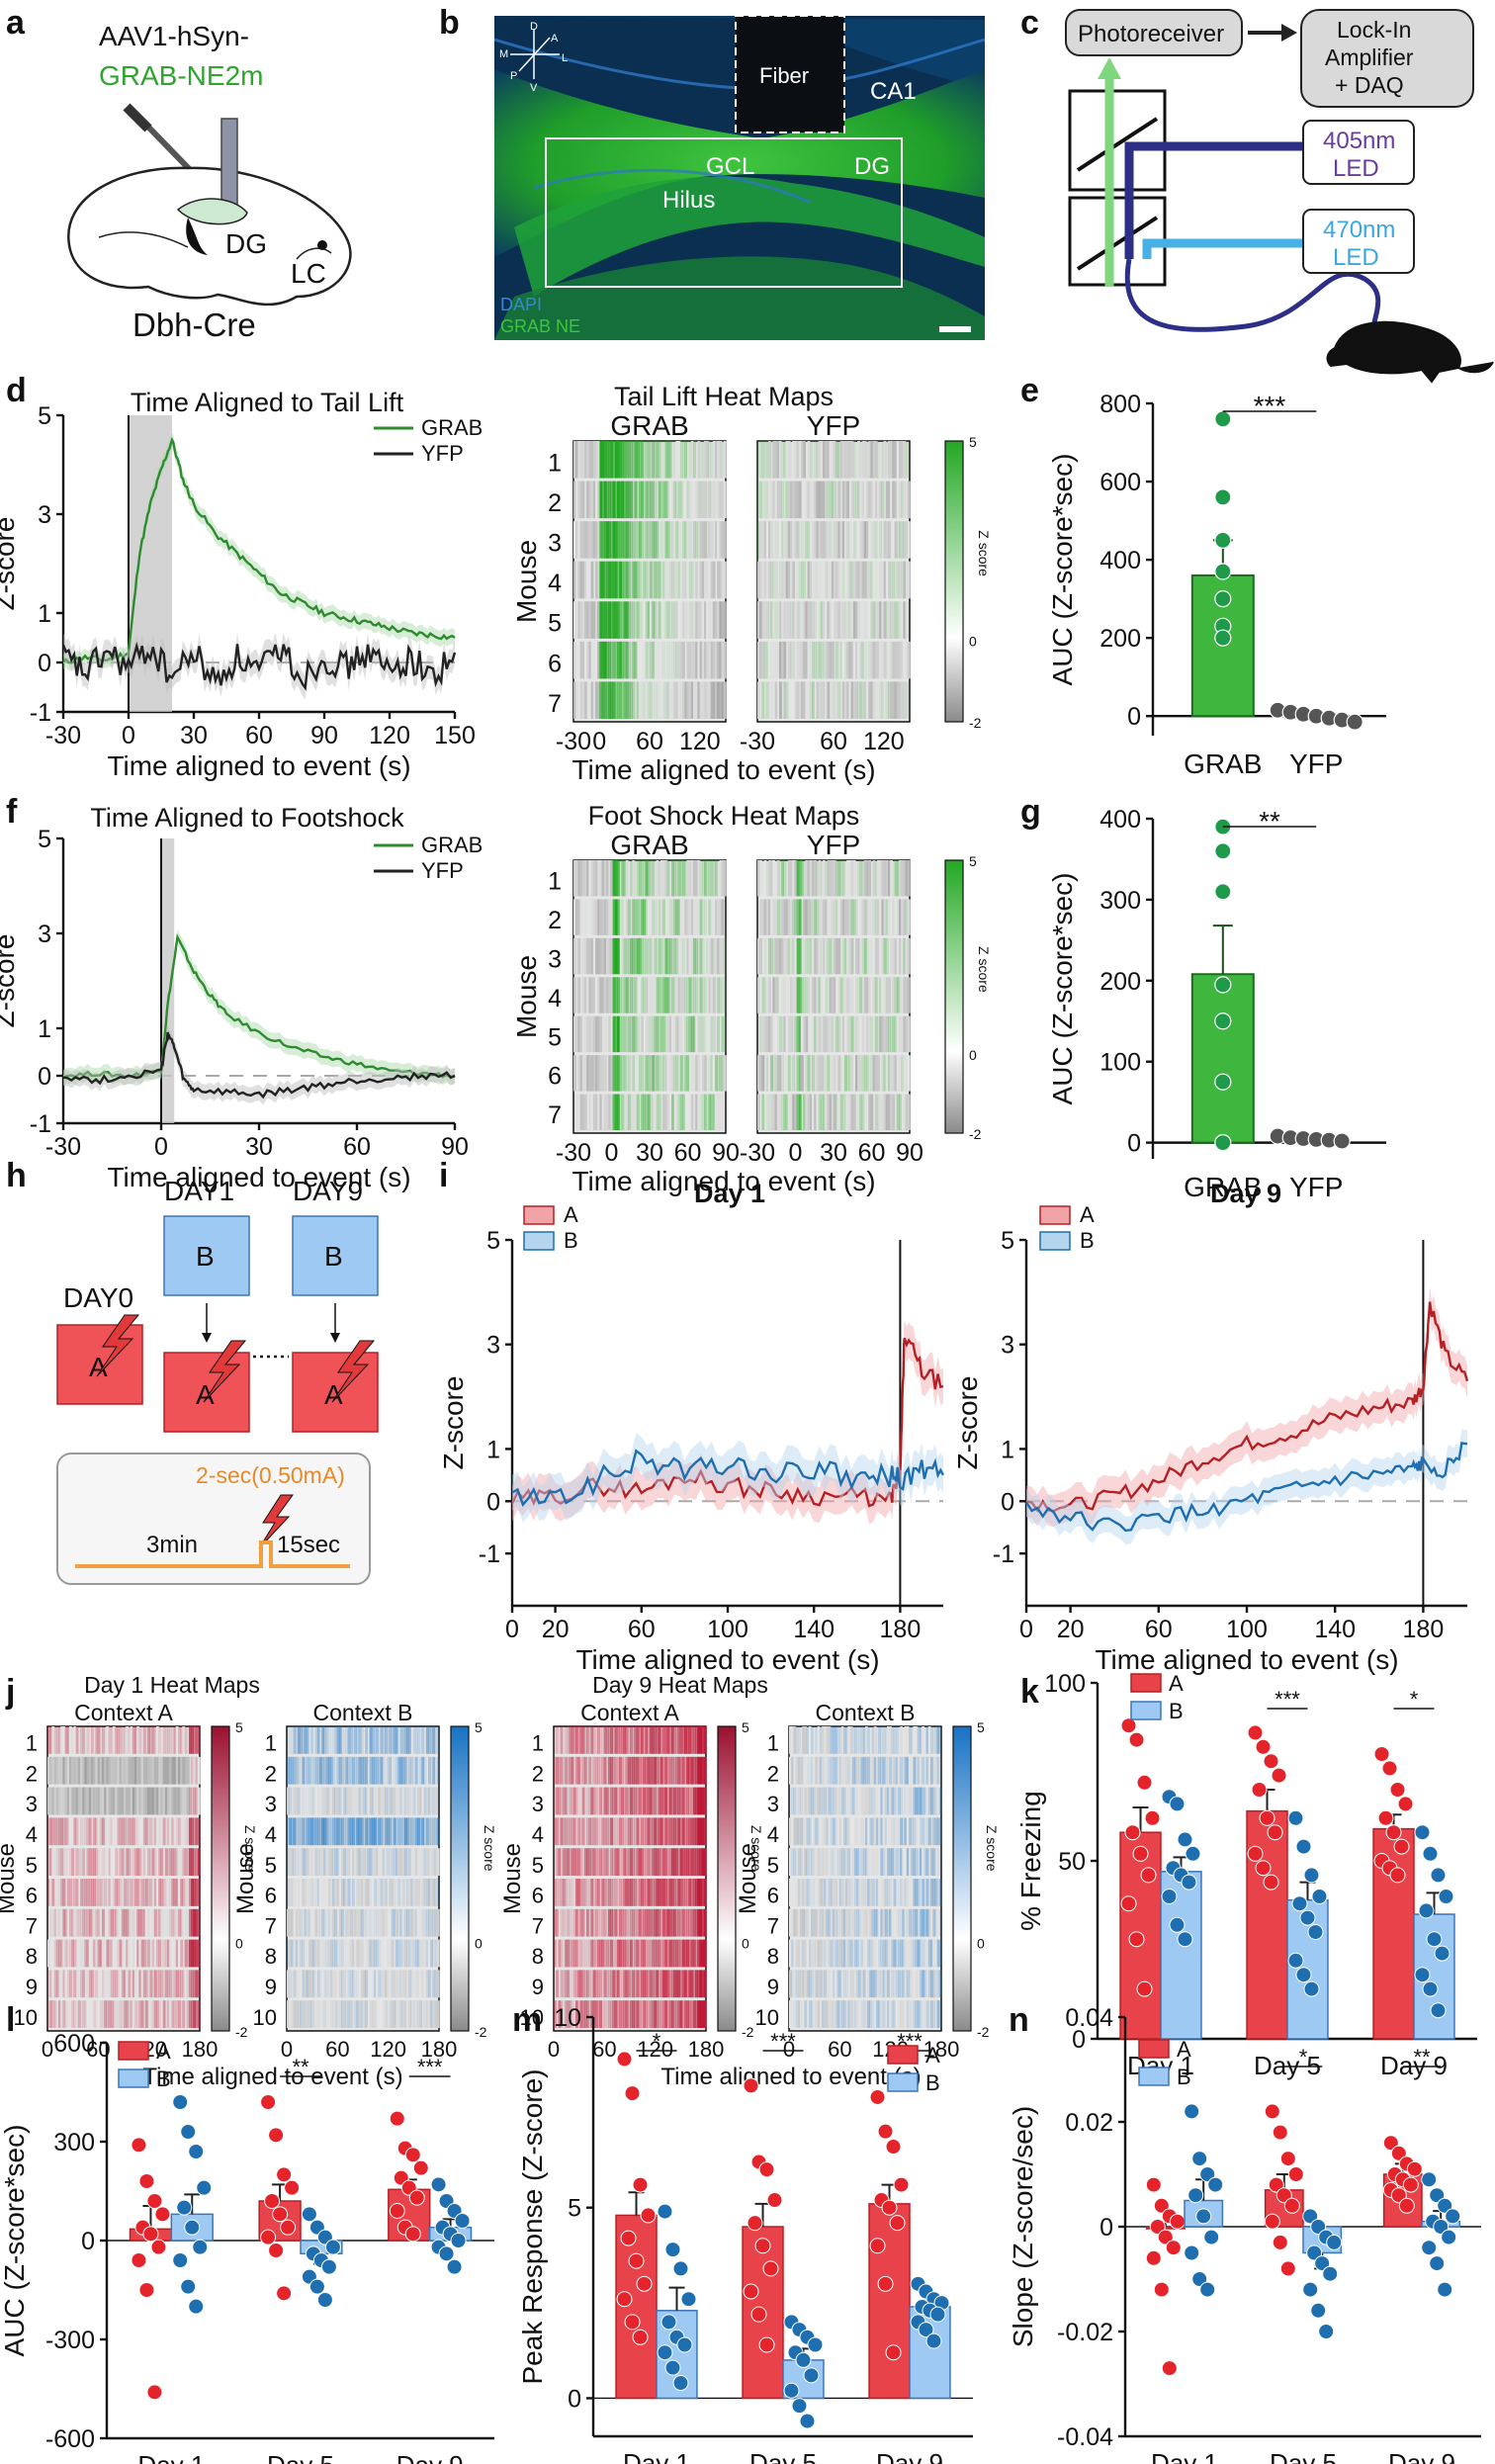  Describe the element at coordinates (481, 2032) in the screenshot. I see `colorbar-tick: -2` at that location.